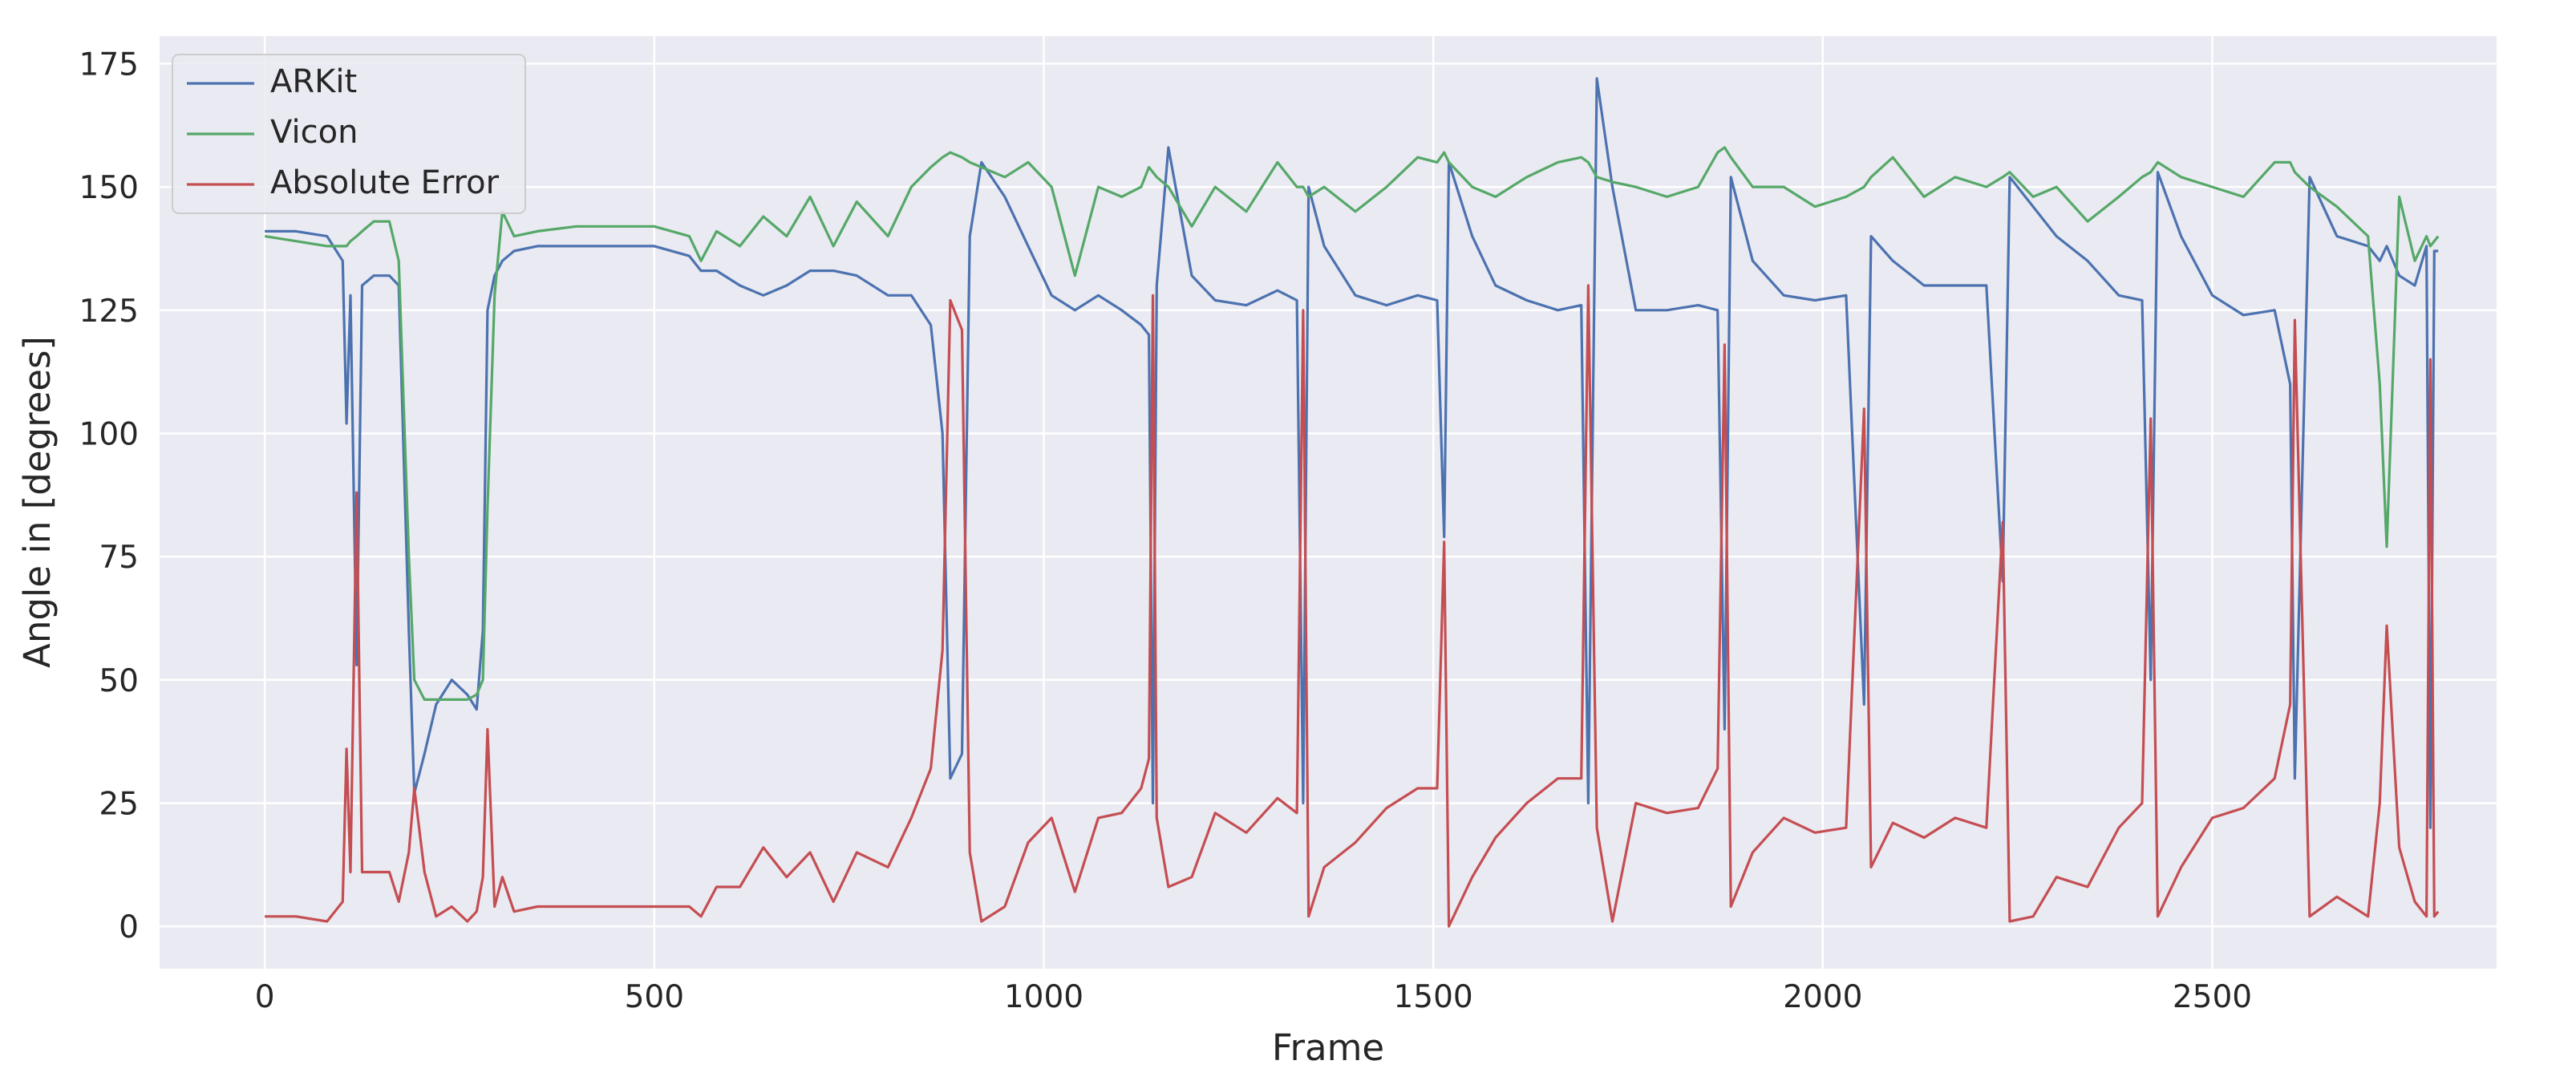  I want to click on y-tick-label: 100, so click(109, 434).